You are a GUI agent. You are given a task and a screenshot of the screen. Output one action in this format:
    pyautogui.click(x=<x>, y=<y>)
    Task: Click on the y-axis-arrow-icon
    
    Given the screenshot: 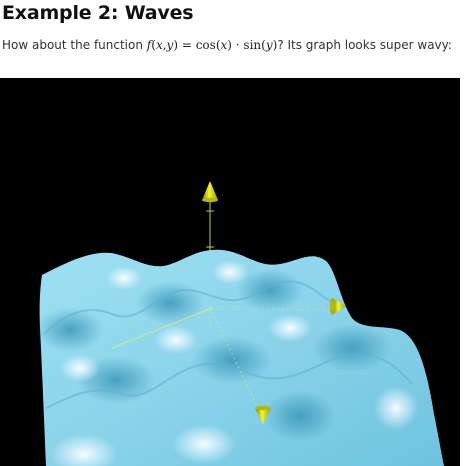 What is the action you would take?
    pyautogui.click(x=337, y=306)
    